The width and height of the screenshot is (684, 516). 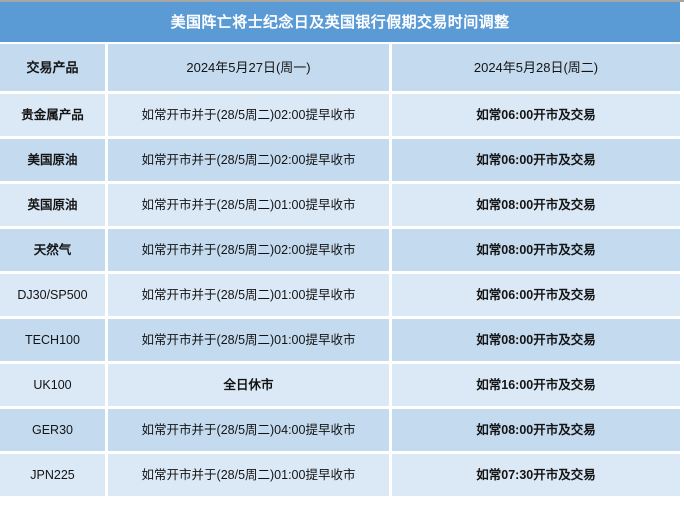 I want to click on table-row: UK100 全日休市 如常16:00开市及交易, so click(x=340, y=386).